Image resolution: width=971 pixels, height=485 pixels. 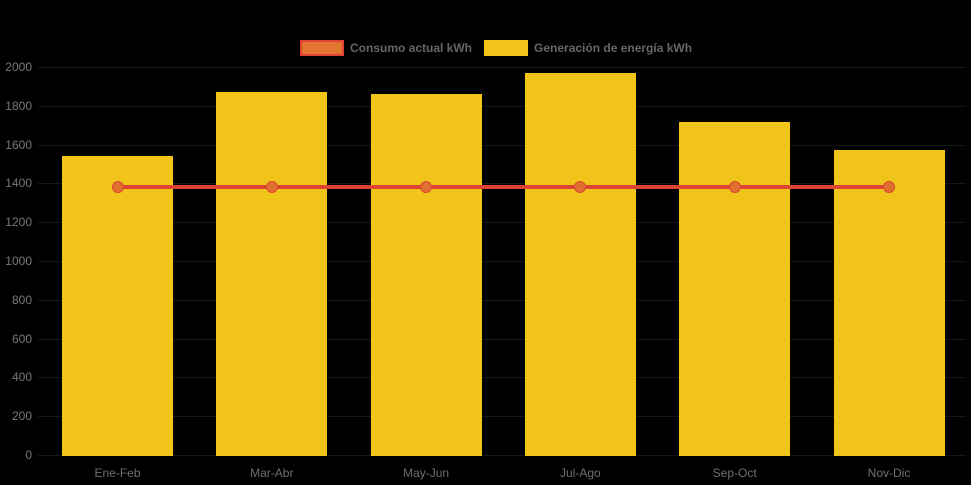 What do you see at coordinates (28, 455) in the screenshot?
I see `y-axis-tick-label: 0` at bounding box center [28, 455].